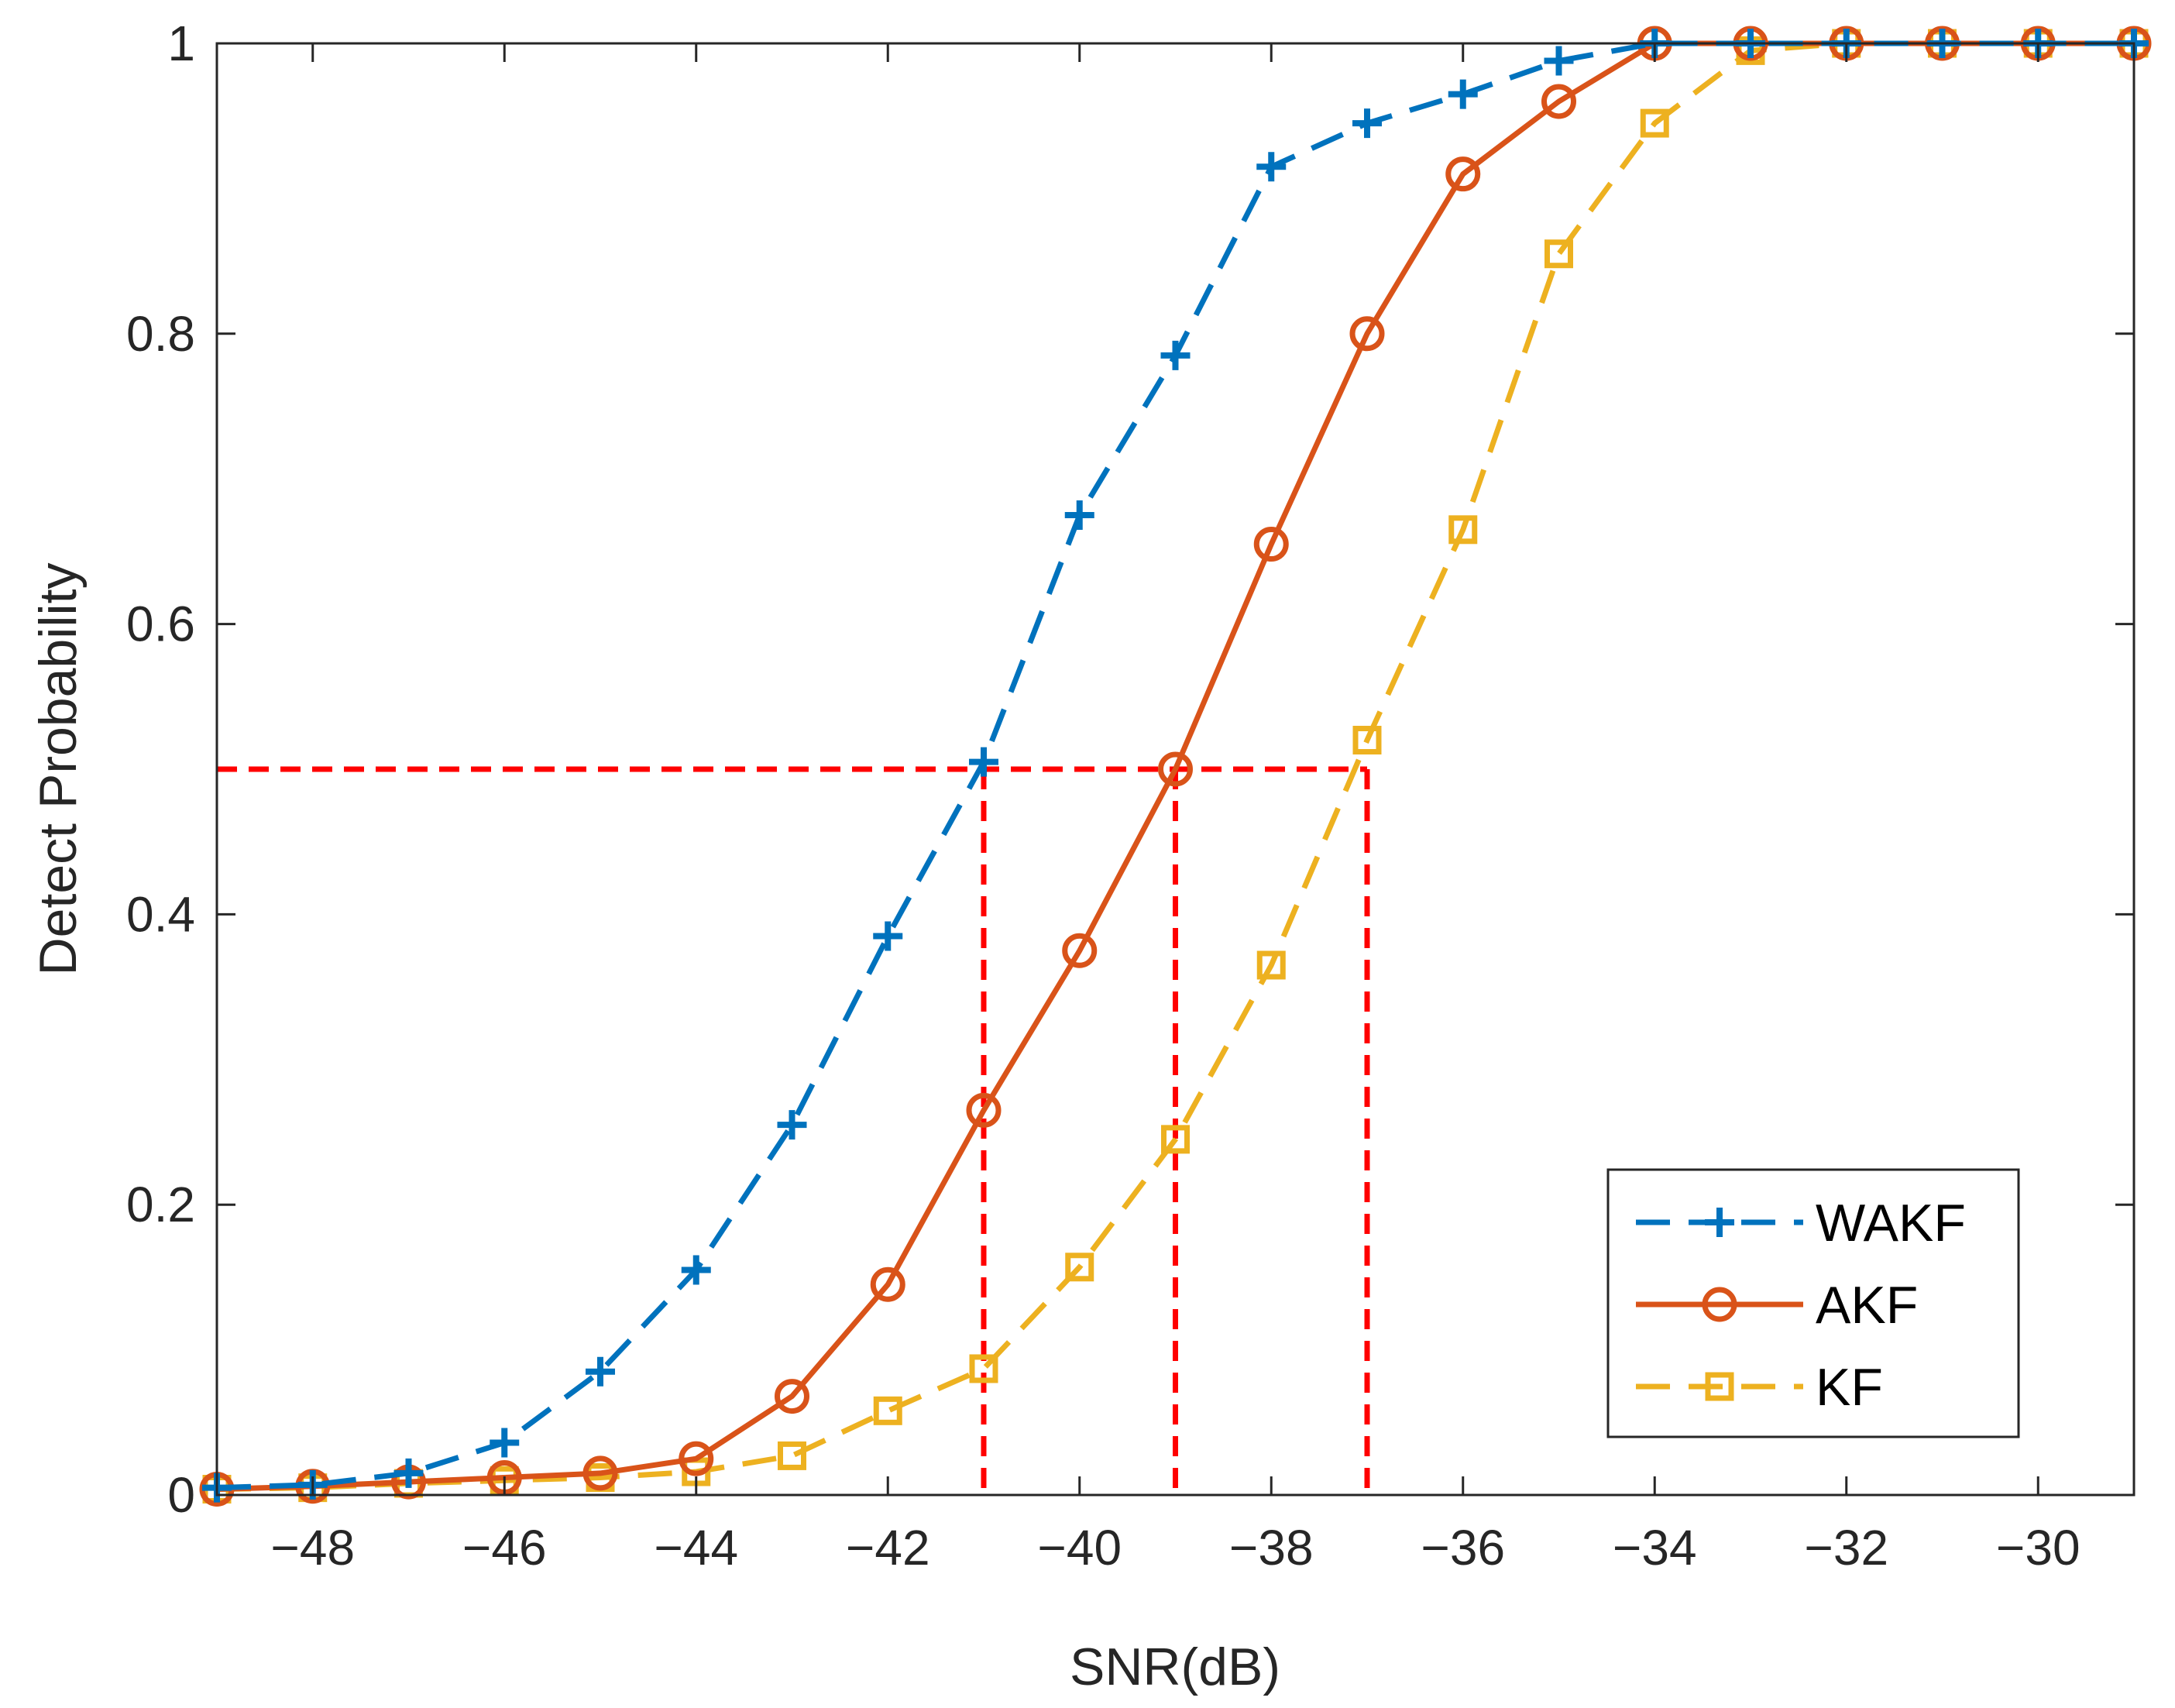  I want to click on legend-label-wakf: WAKF, so click(1891, 1223).